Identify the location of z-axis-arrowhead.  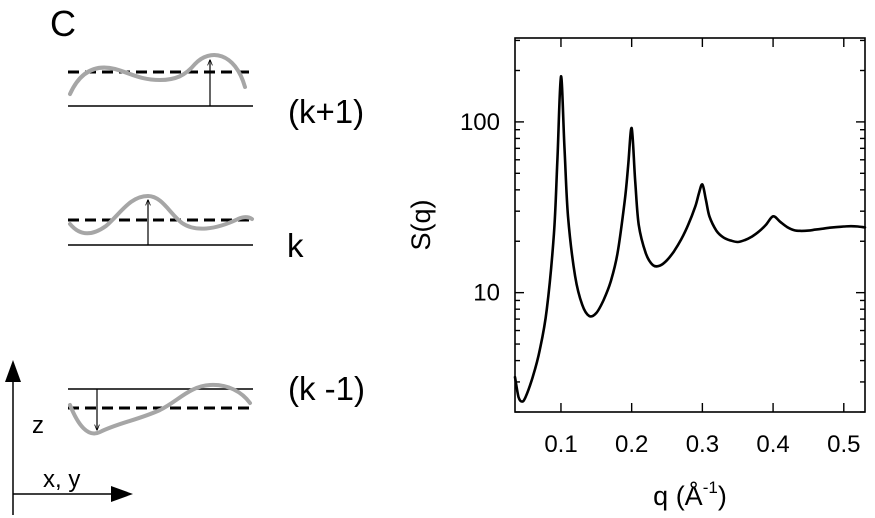
(13, 371).